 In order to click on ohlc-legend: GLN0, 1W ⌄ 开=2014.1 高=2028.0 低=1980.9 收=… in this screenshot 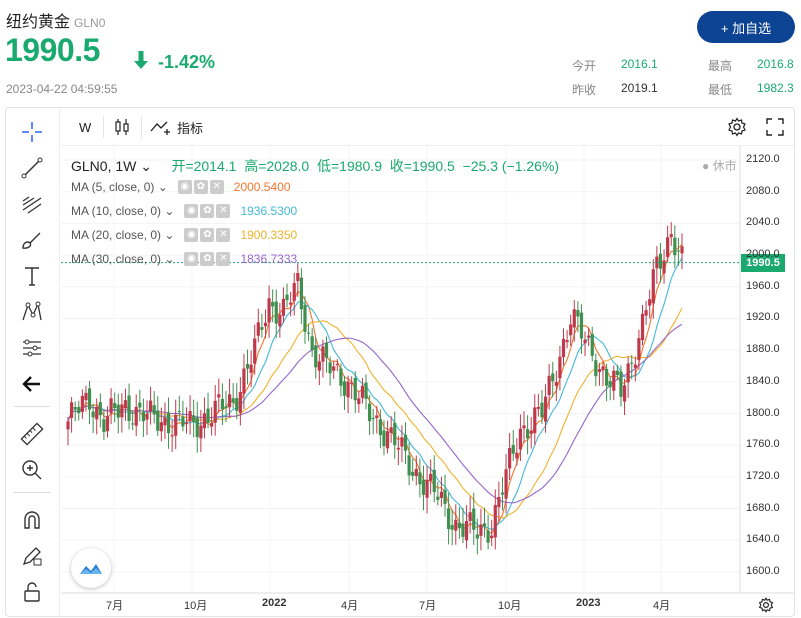, I will do `click(315, 166)`.